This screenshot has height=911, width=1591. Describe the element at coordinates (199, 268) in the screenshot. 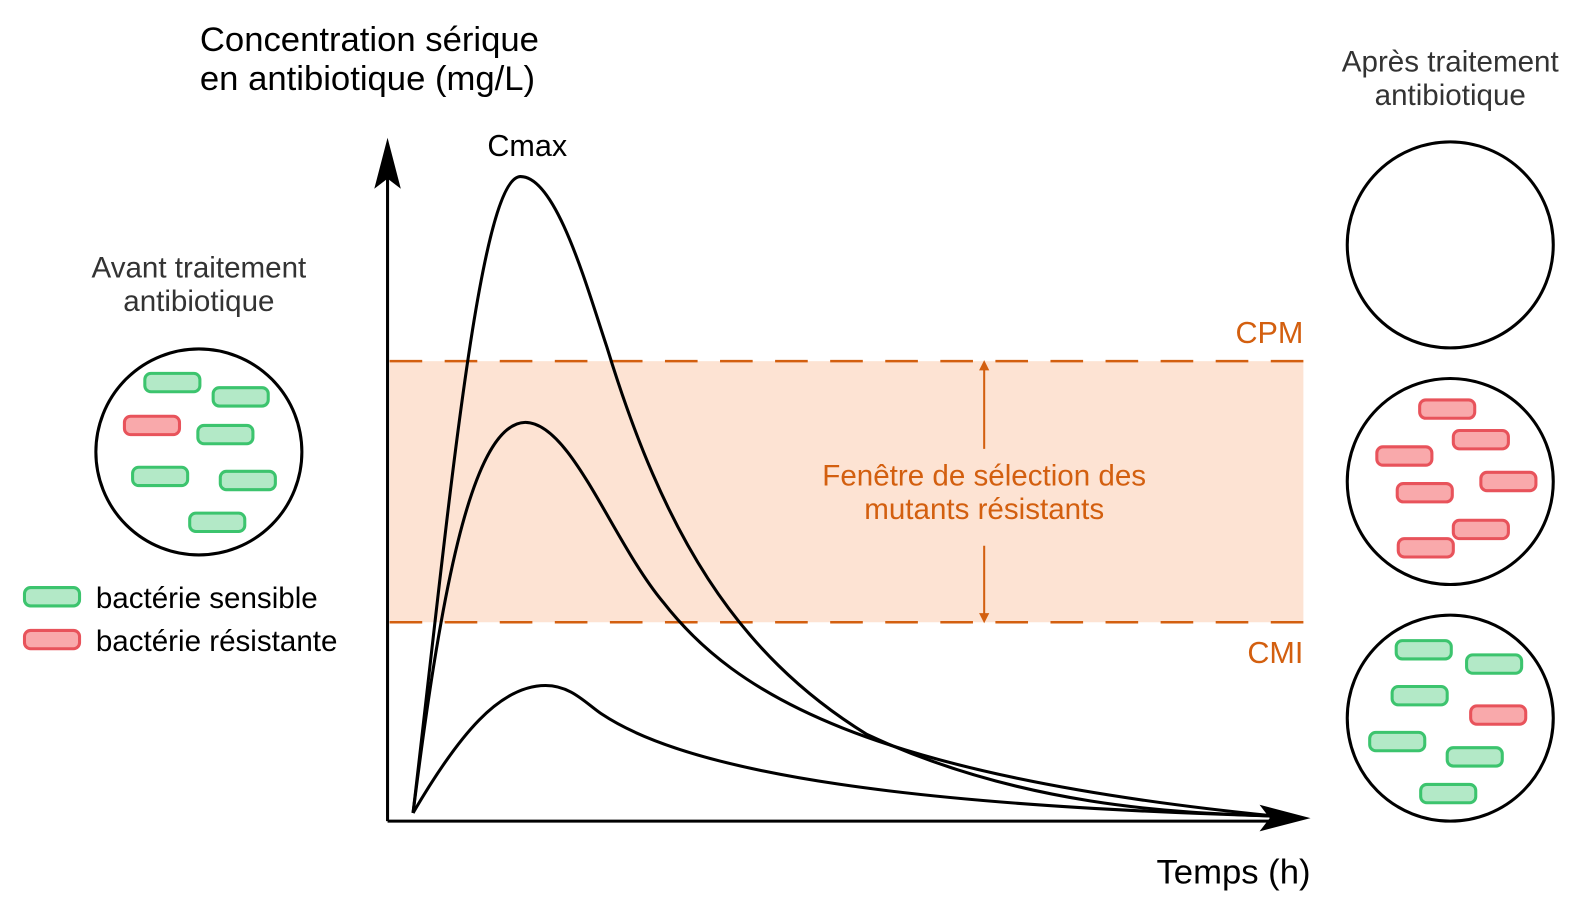

I see `text-line: Avant traitement` at that location.